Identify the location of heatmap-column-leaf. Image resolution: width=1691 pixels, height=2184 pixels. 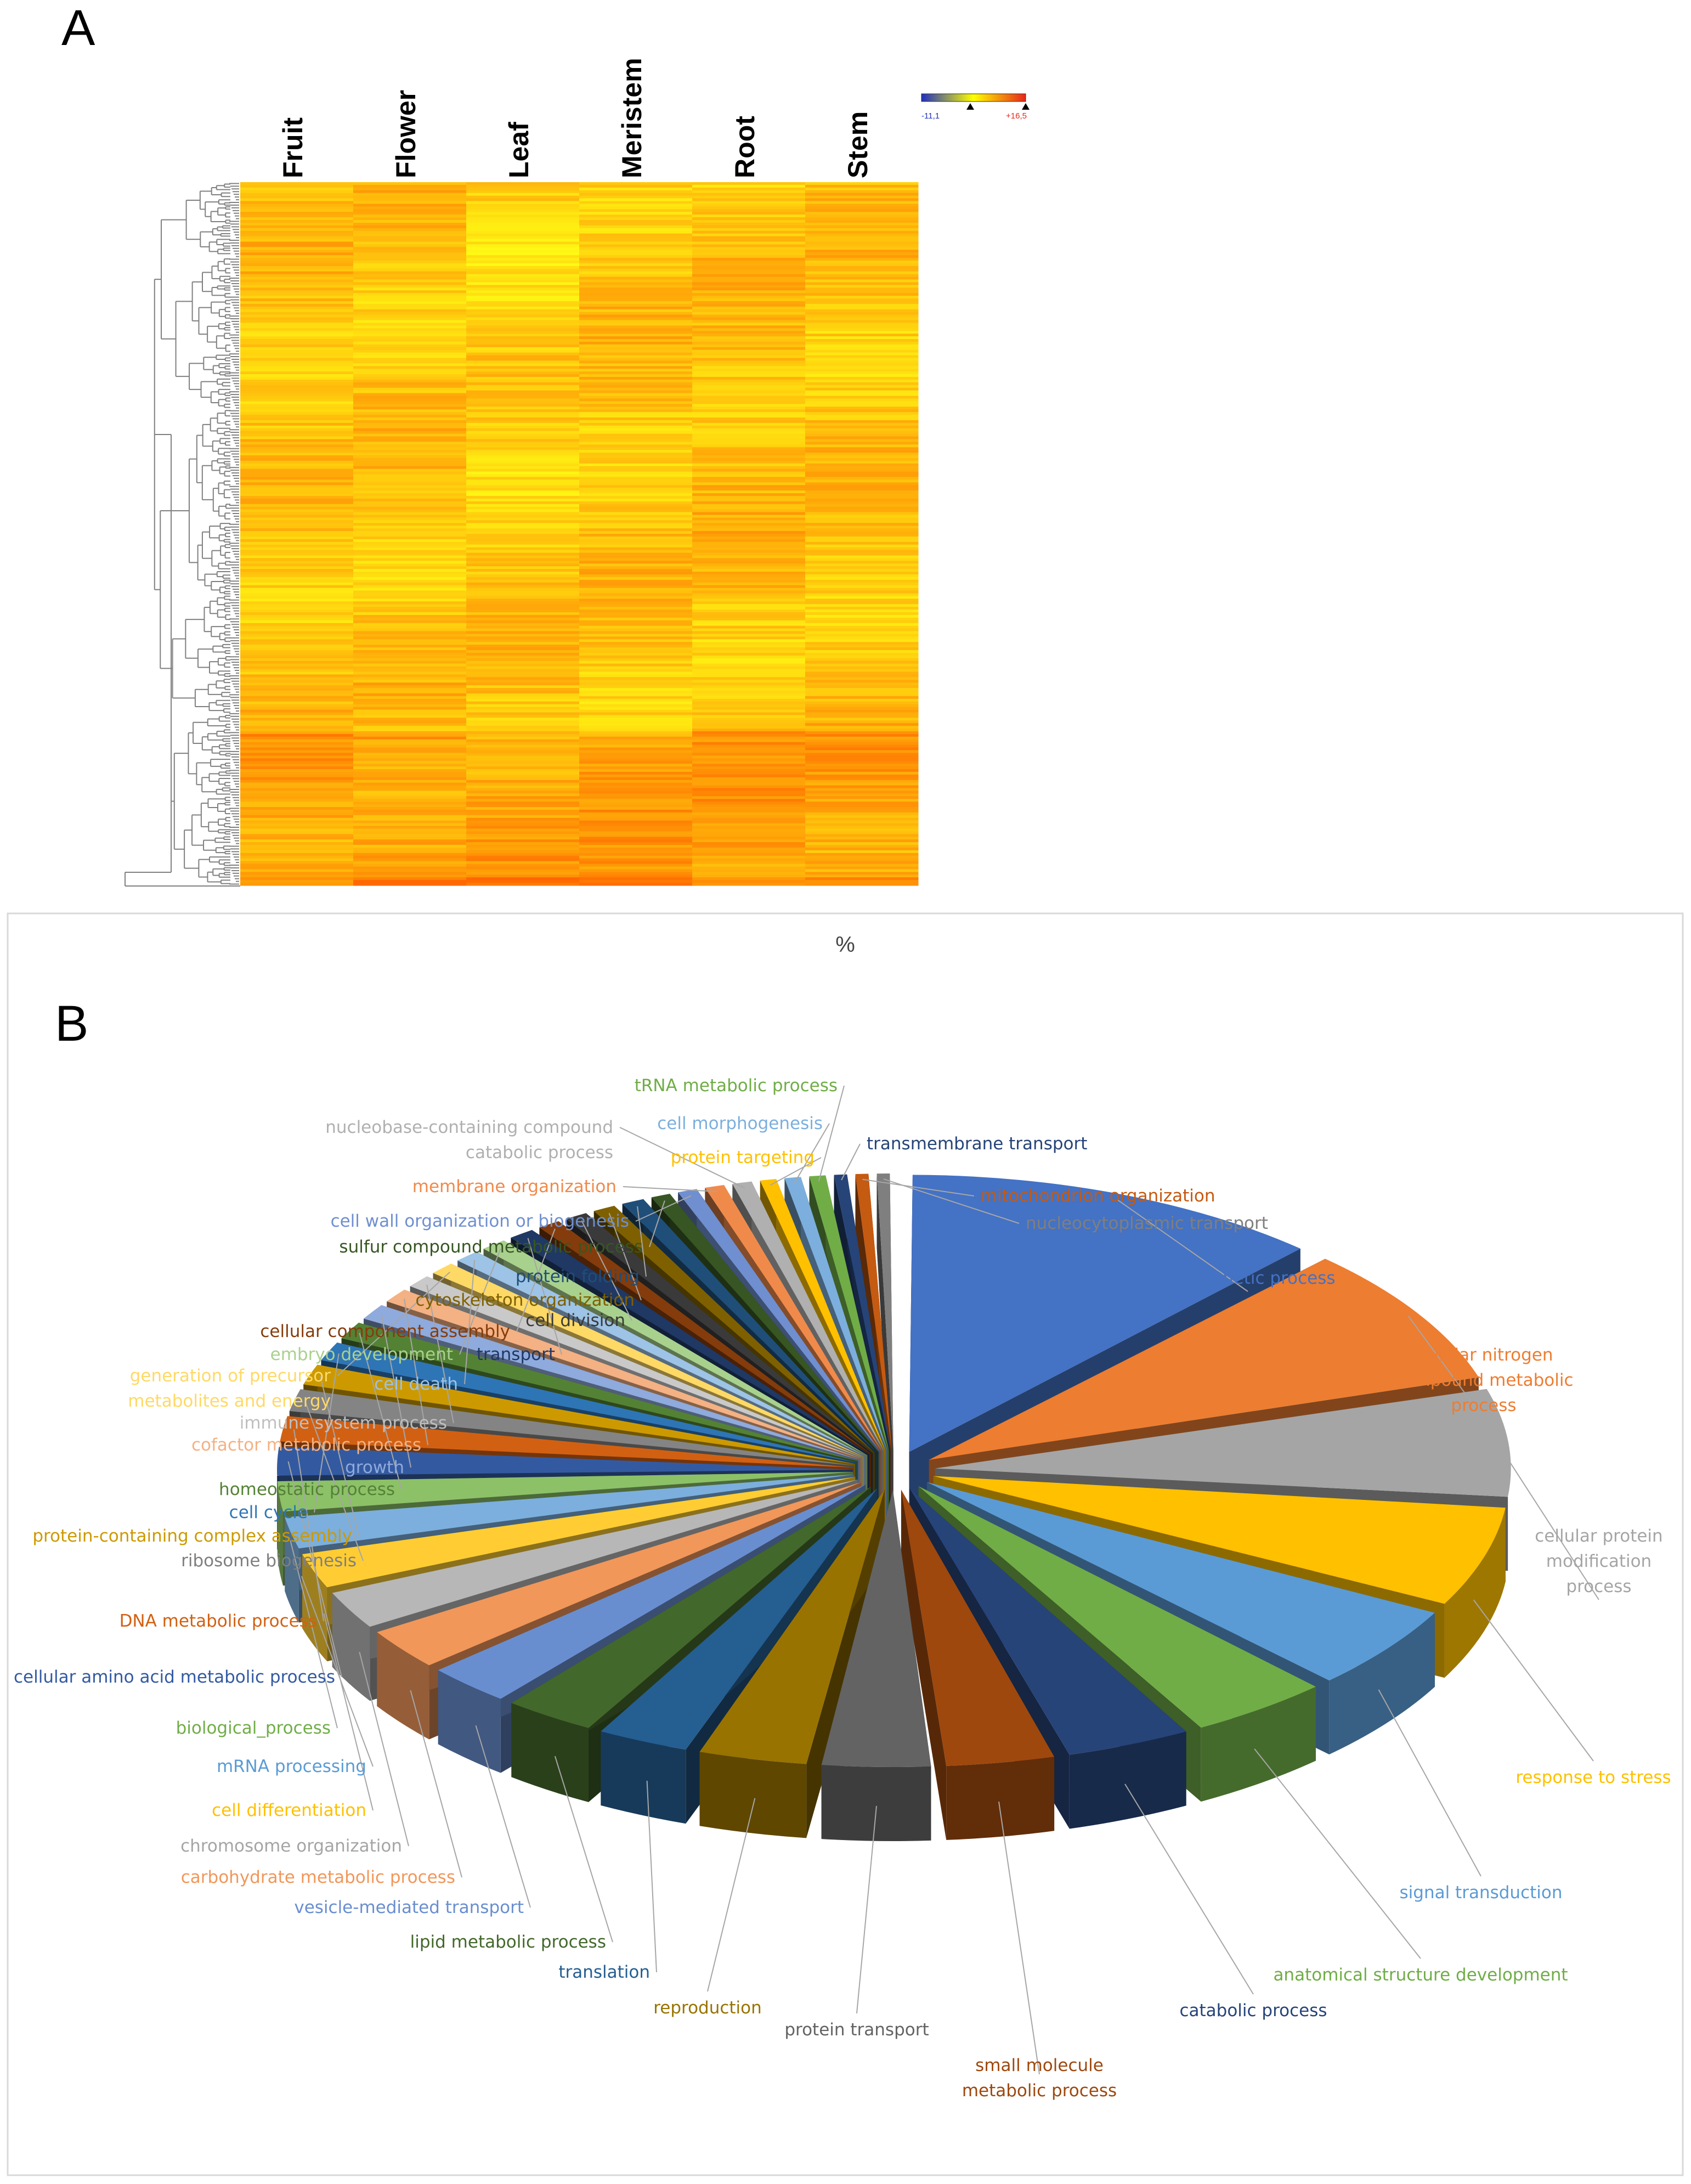
(523, 534).